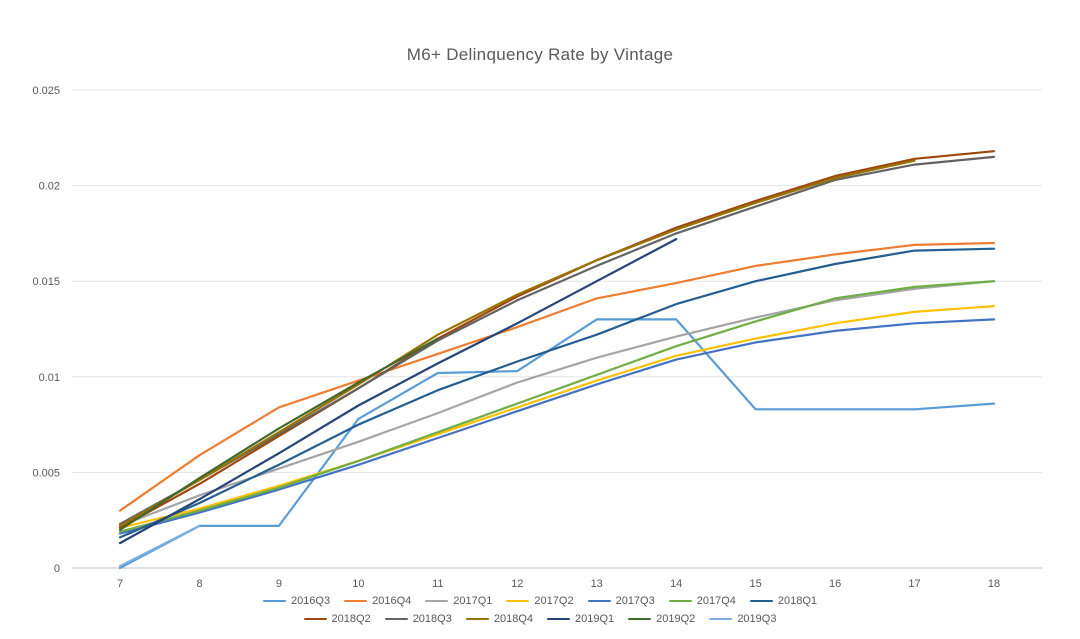 This screenshot has width=1080, height=639. I want to click on x-tick-label: 12, so click(517, 584).